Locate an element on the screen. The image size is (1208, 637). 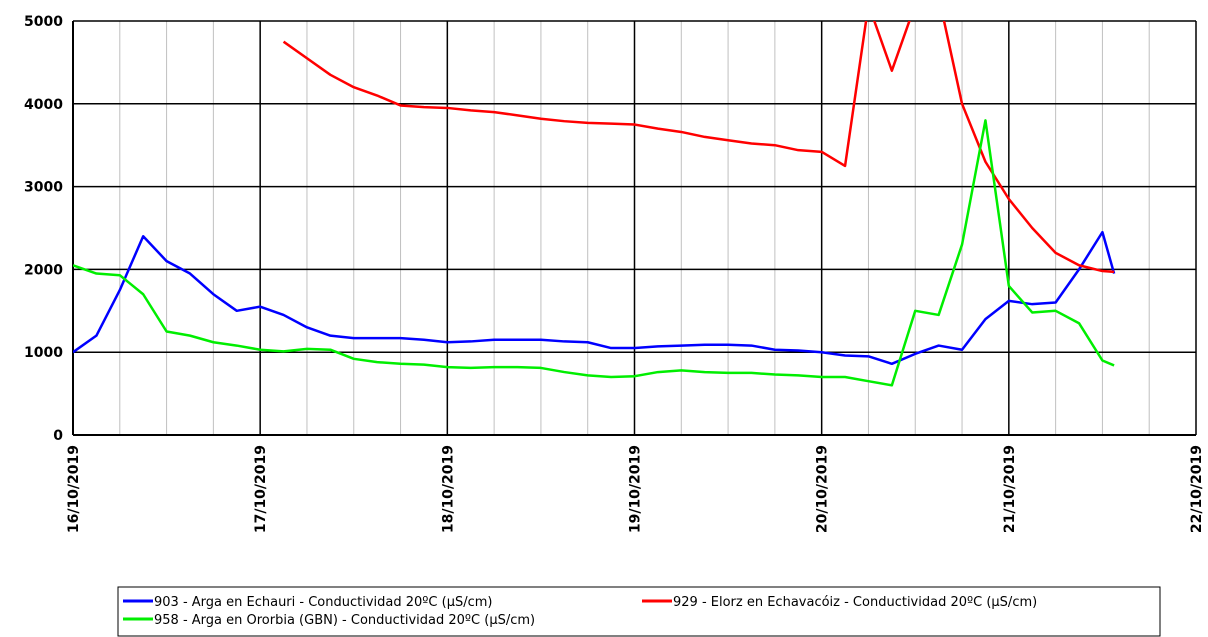
x-tick-label: 20/10/2019 is located at coordinates (823, 489).